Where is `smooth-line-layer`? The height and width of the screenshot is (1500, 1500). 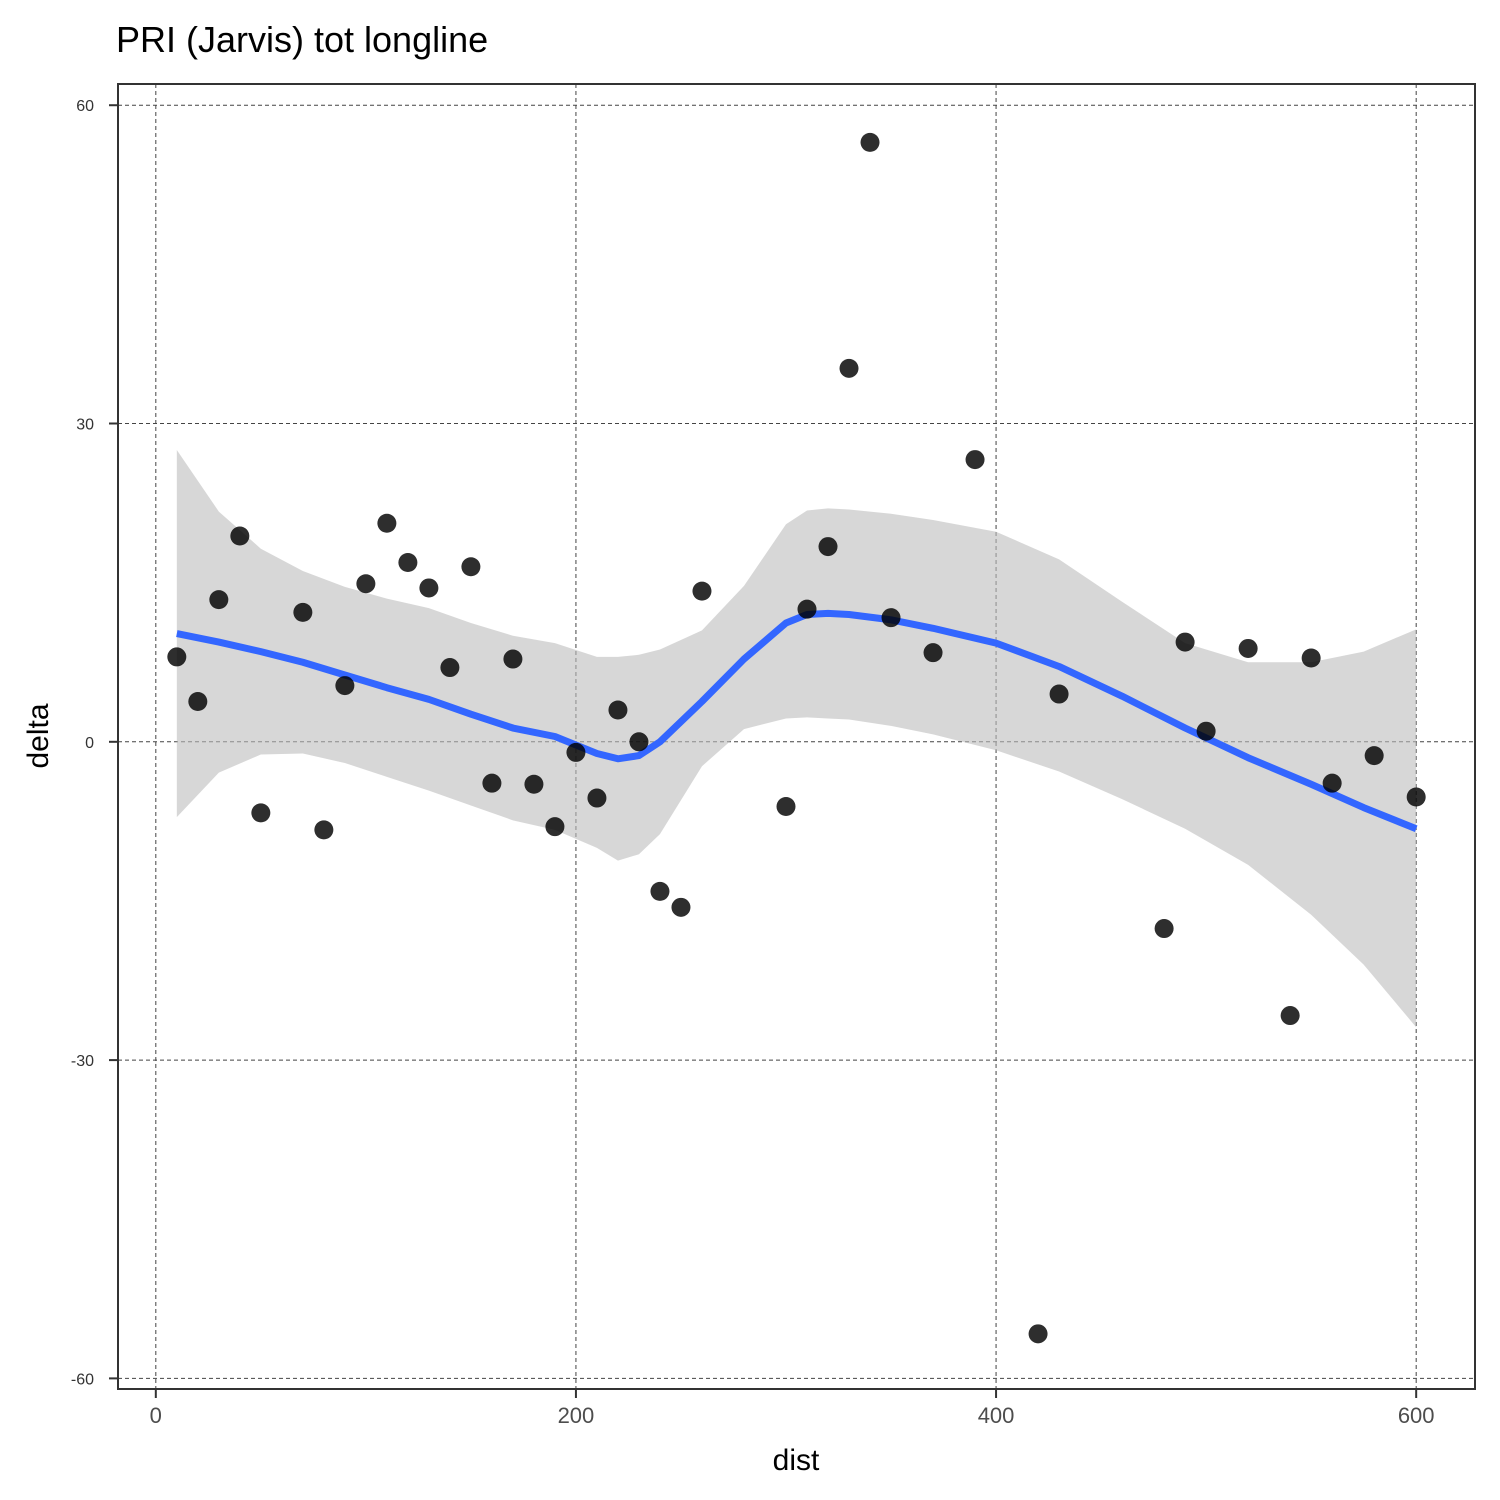 smooth-line-layer is located at coordinates (797, 721).